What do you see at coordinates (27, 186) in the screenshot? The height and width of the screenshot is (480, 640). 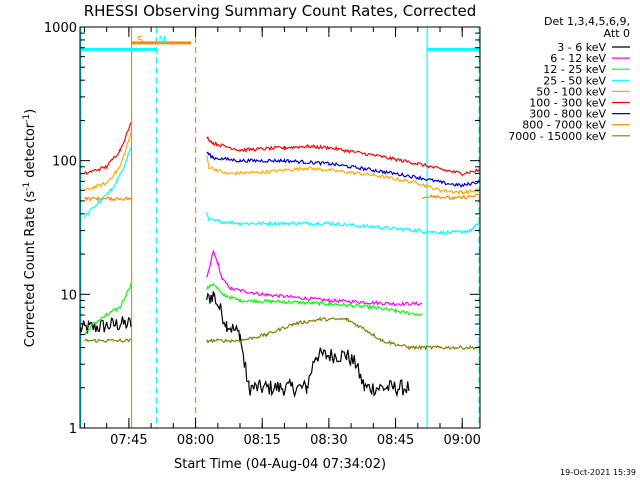 I see `y-axis-label-sup1: -1` at bounding box center [27, 186].